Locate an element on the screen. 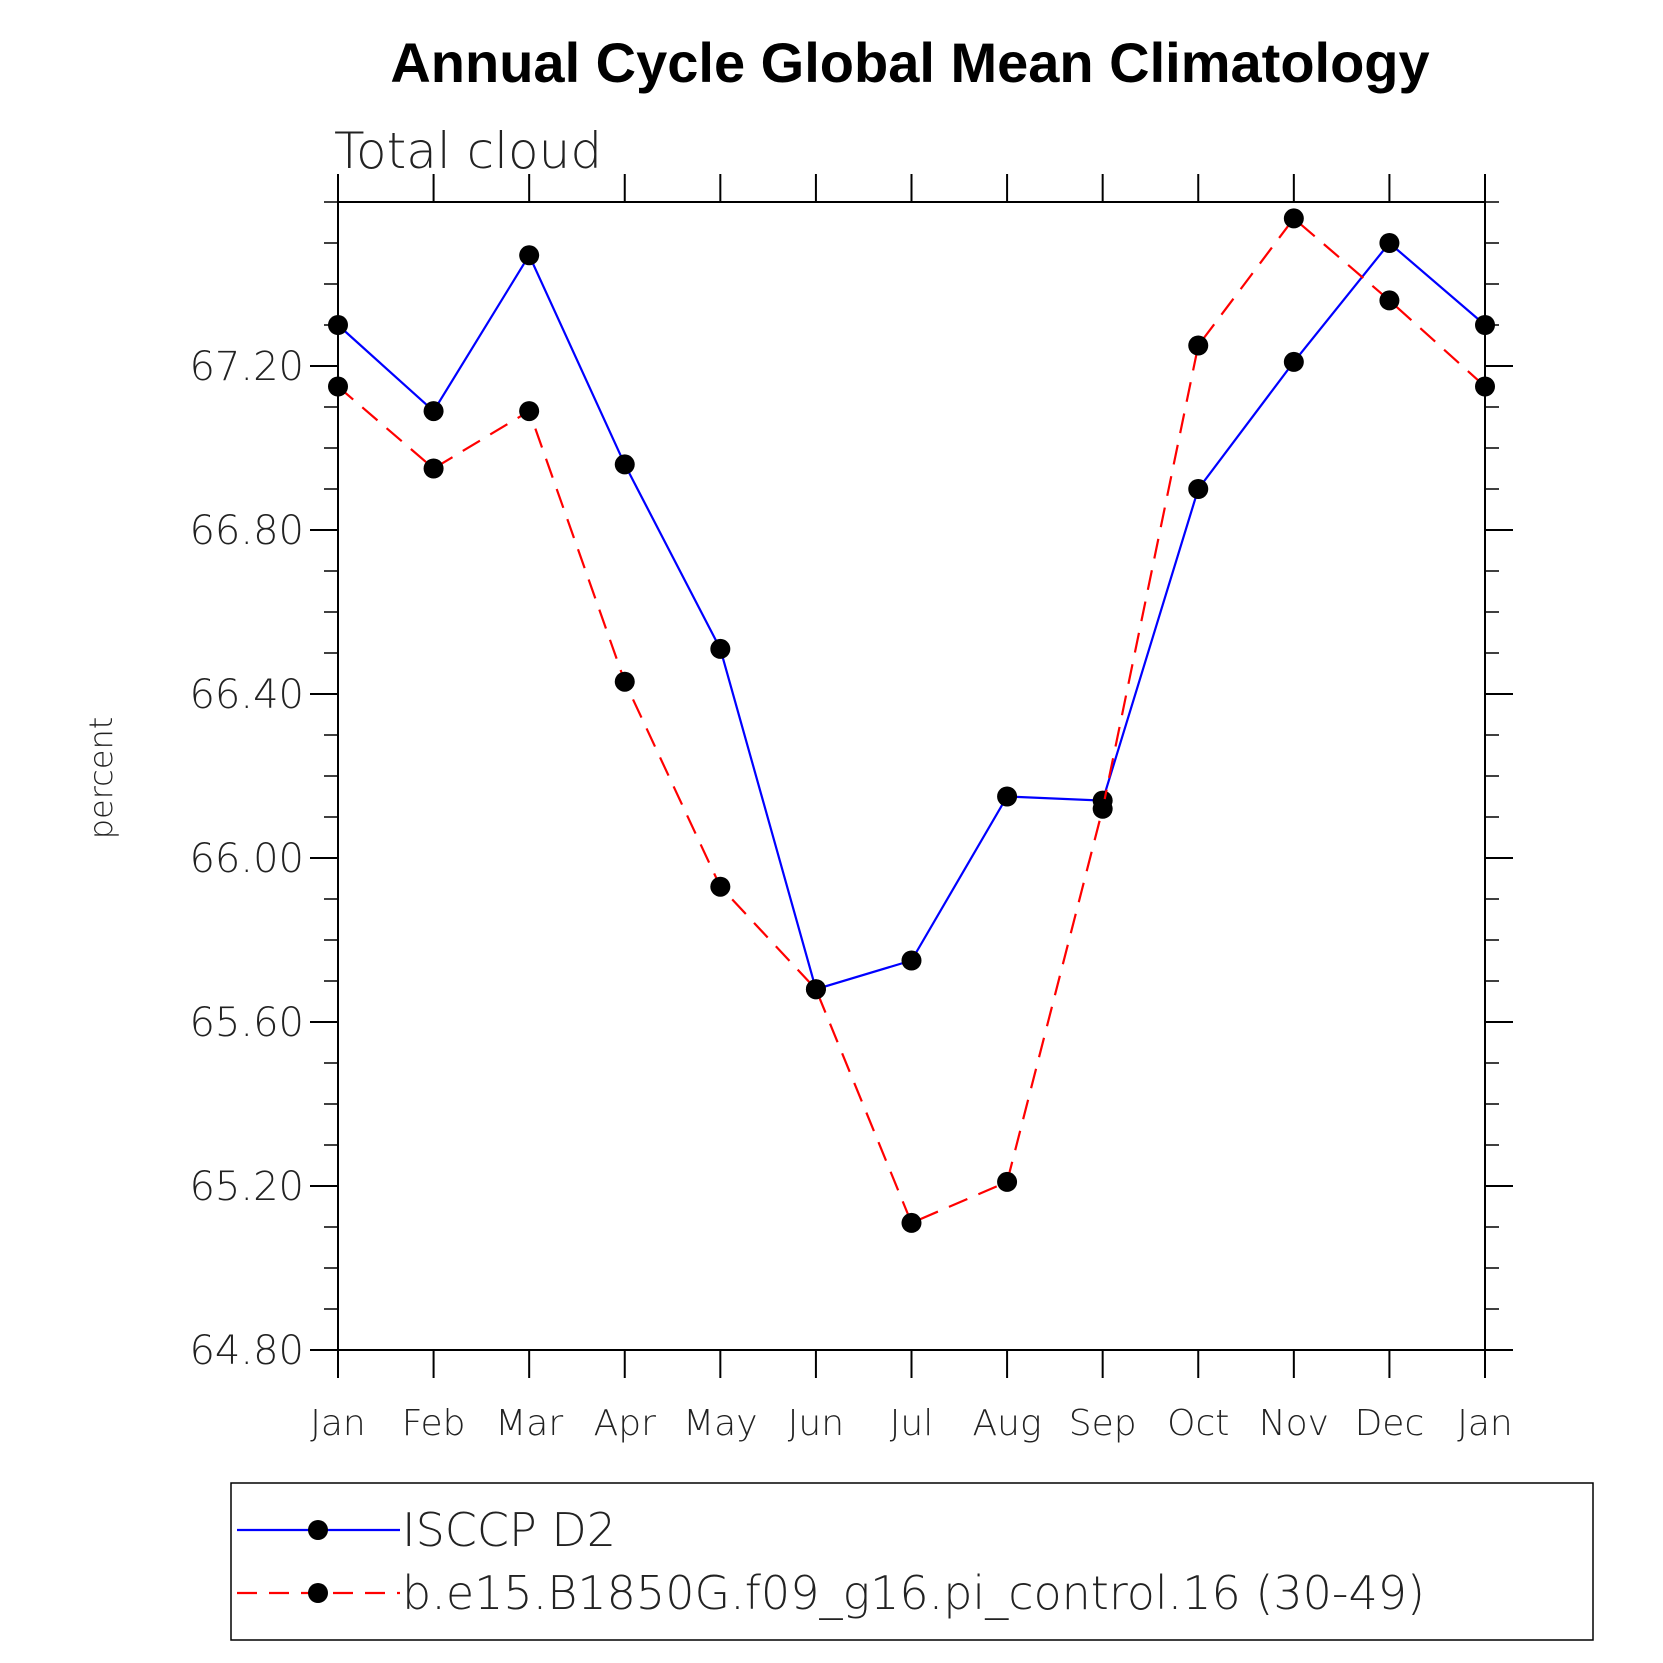  y-tick-label: 66.40 is located at coordinates (246, 695).